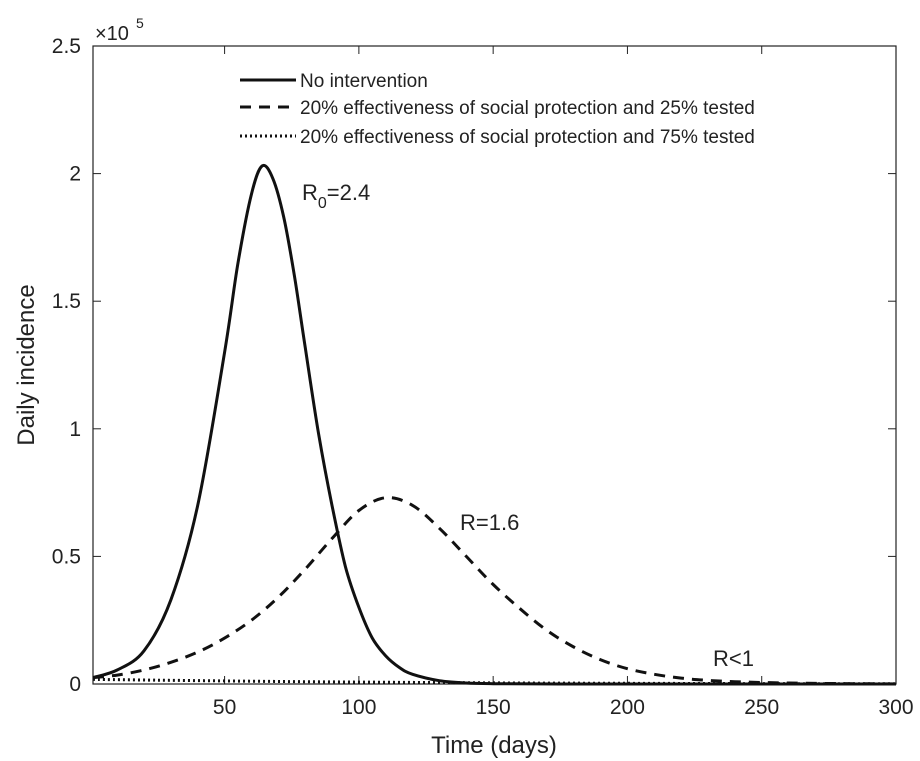 The width and height of the screenshot is (920, 761). I want to click on legend-label-no-intervention: No intervention, so click(364, 81).